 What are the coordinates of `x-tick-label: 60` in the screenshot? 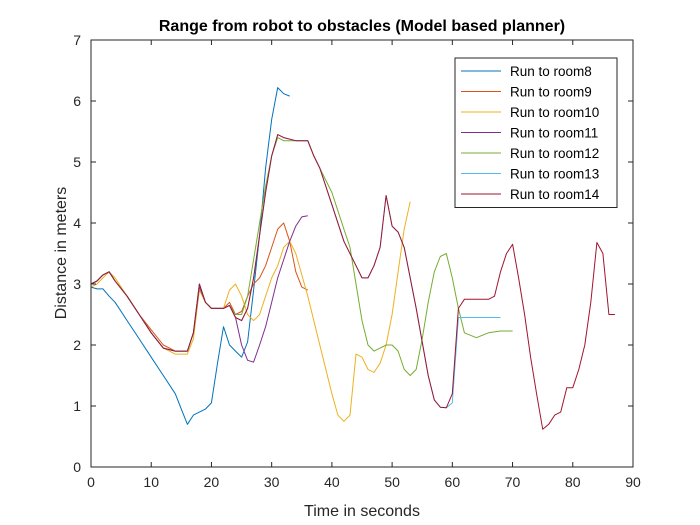 It's located at (453, 482).